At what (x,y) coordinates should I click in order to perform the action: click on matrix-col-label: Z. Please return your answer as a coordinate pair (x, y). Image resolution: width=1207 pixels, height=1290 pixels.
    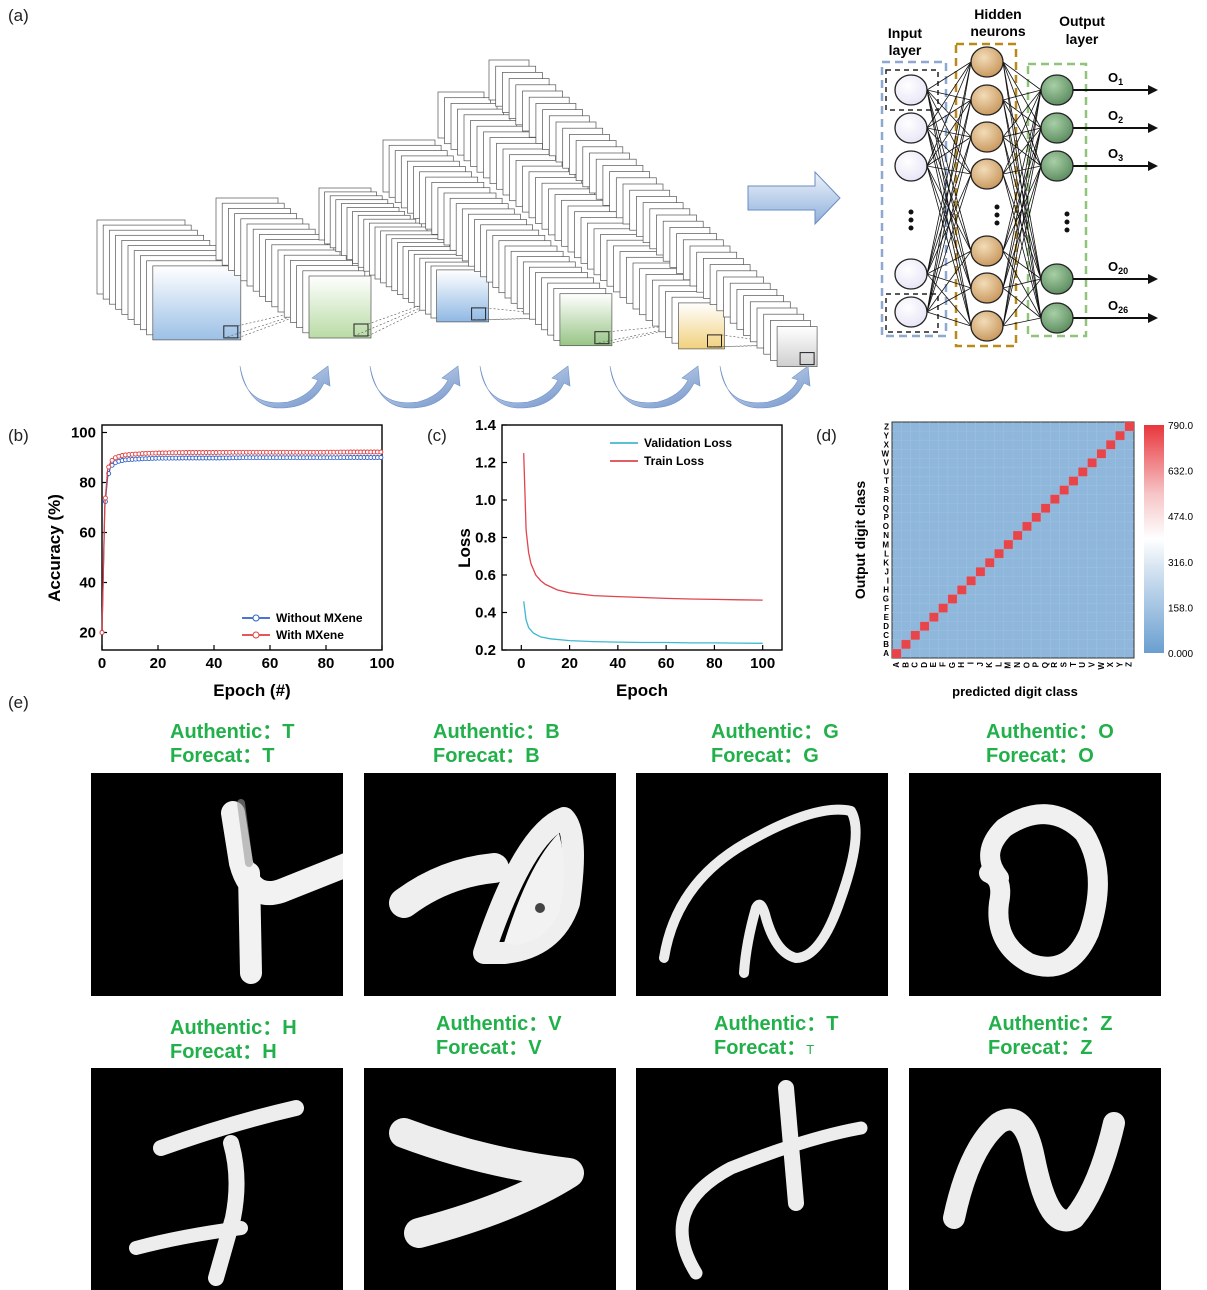
    Looking at the image, I should click on (1129, 664).